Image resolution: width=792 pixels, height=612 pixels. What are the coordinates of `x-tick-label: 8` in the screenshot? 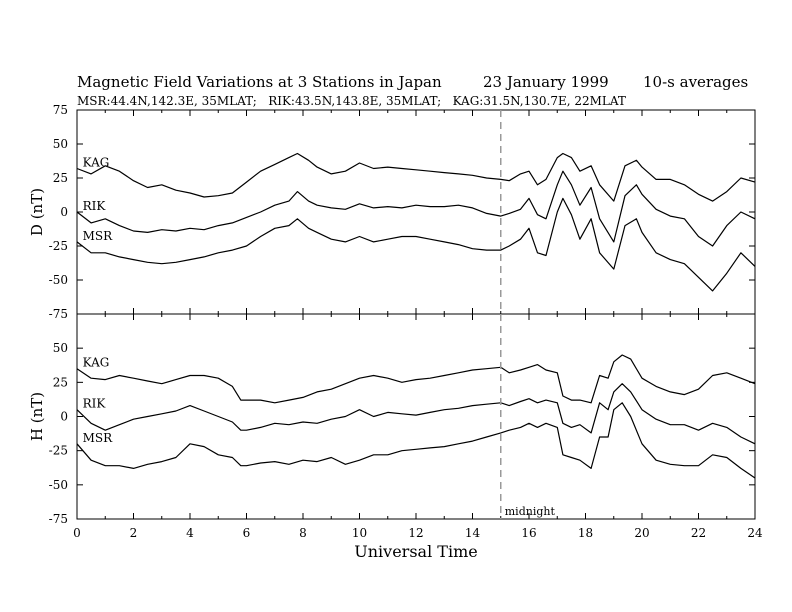 It's located at (303, 533).